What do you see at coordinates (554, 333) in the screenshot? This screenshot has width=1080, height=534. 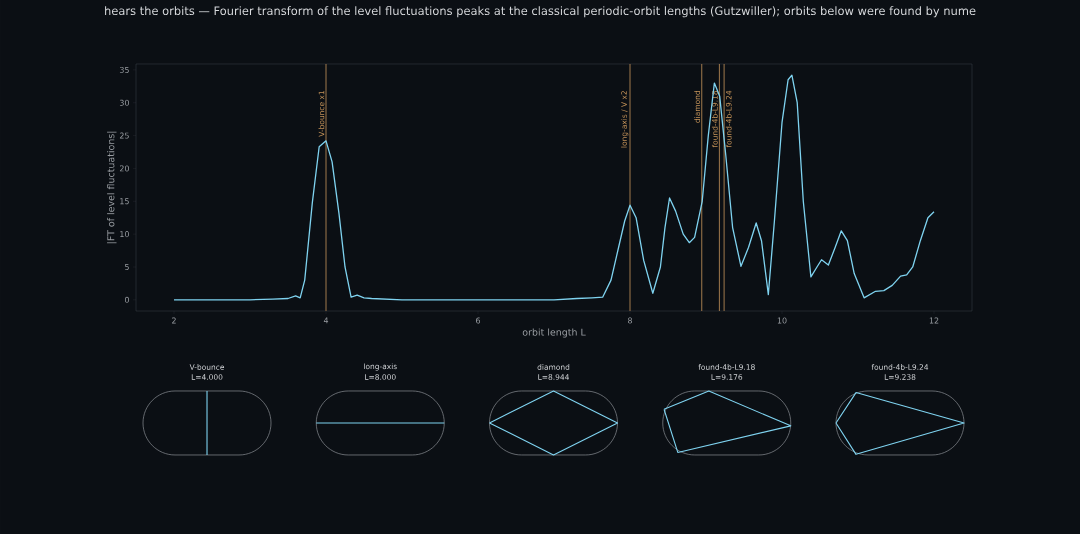 I see `x-axis-title: orbit length L` at bounding box center [554, 333].